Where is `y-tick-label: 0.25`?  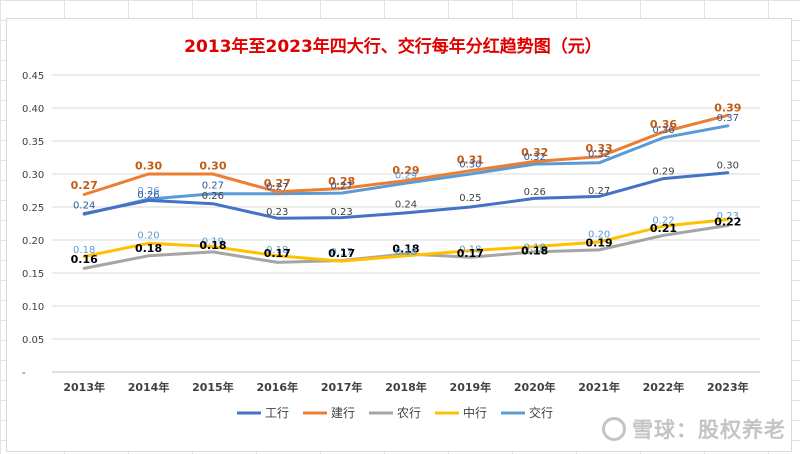
y-tick-label: 0.25 is located at coordinates (33, 208).